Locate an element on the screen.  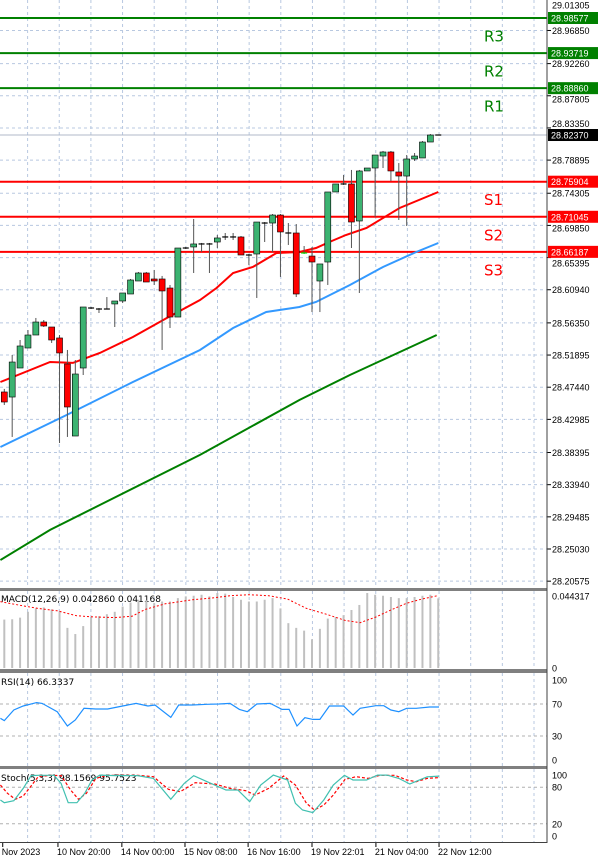
rsi-tick-label: 70 is located at coordinates (557, 705).